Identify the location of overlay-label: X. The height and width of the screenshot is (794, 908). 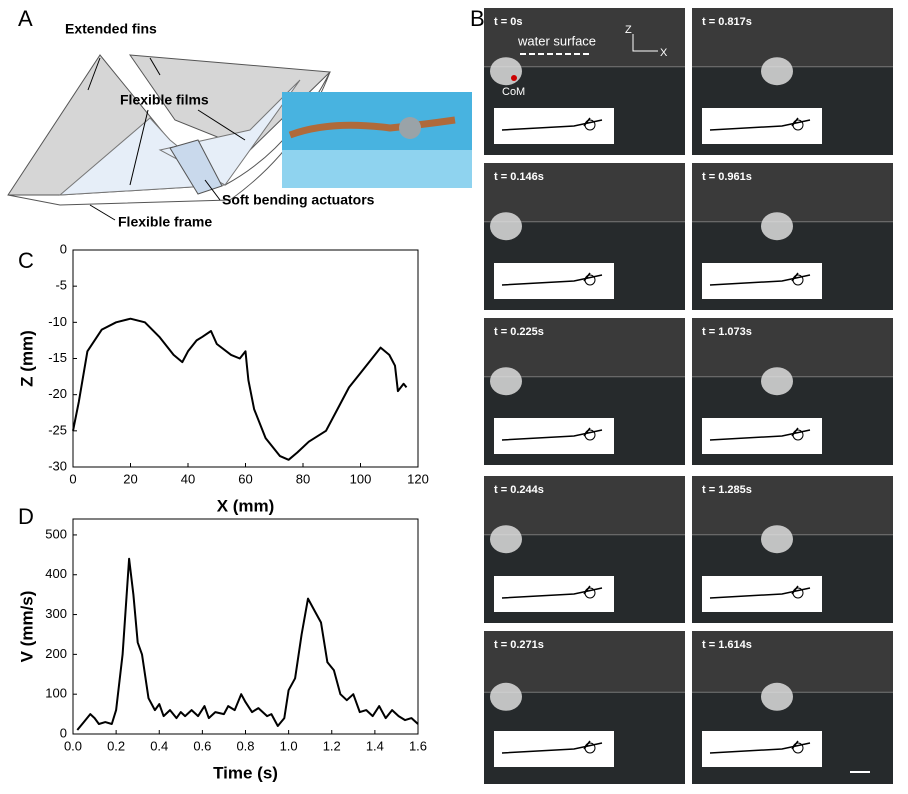
(664, 53).